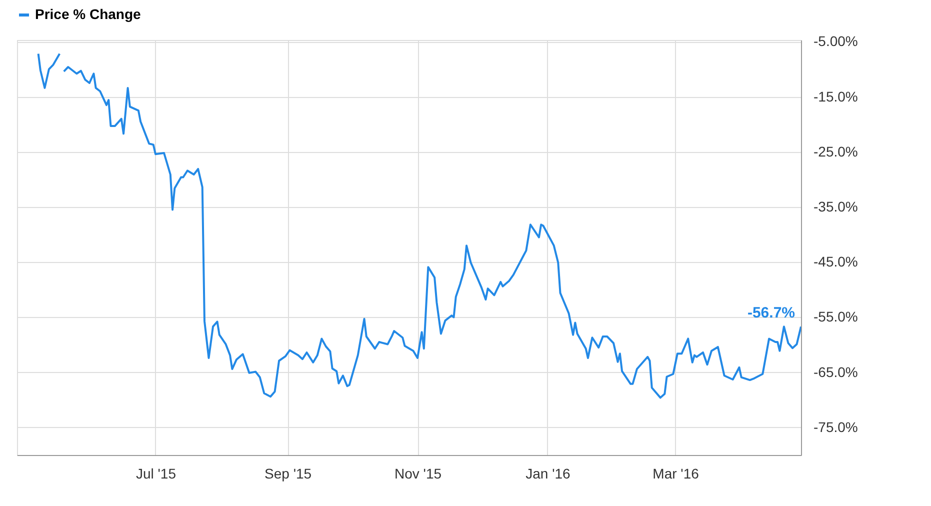 The width and height of the screenshot is (931, 506). Describe the element at coordinates (836, 96) in the screenshot. I see `y-tick-label: -15.0%` at that location.